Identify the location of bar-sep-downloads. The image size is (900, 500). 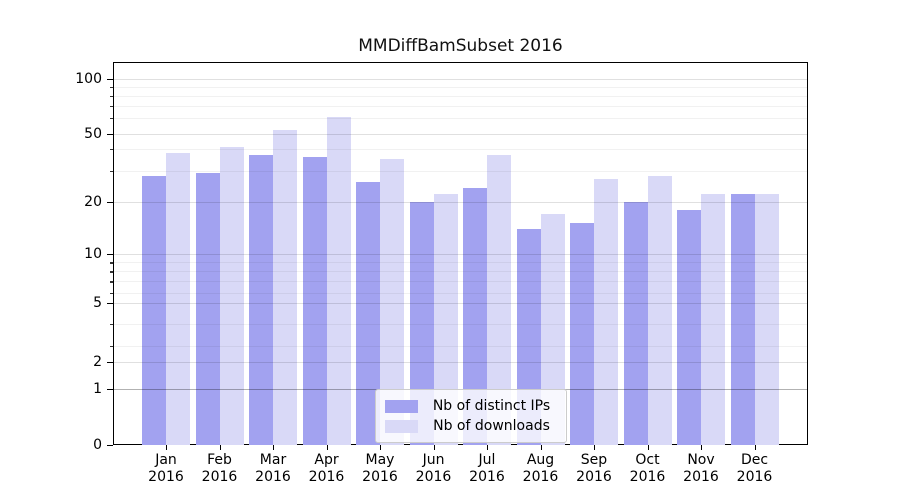
(606, 311).